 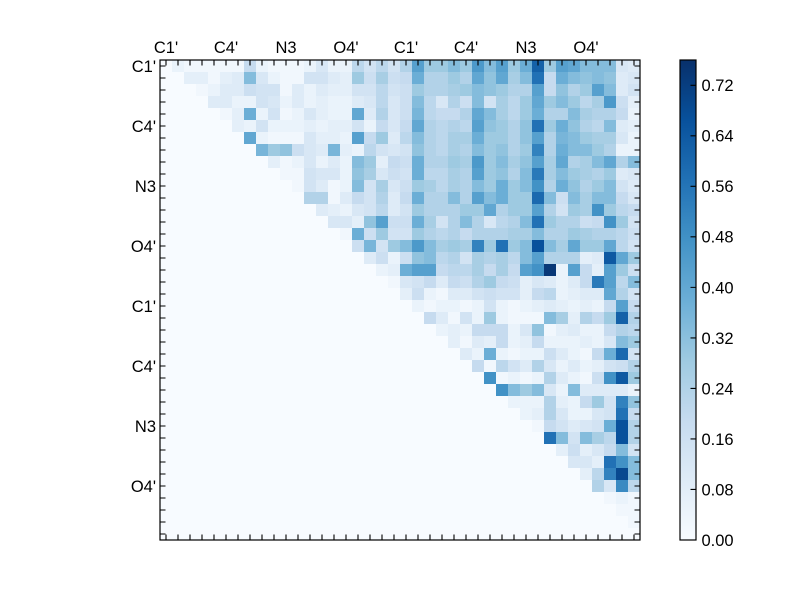 I want to click on svg-text: 0.48, so click(x=718, y=238).